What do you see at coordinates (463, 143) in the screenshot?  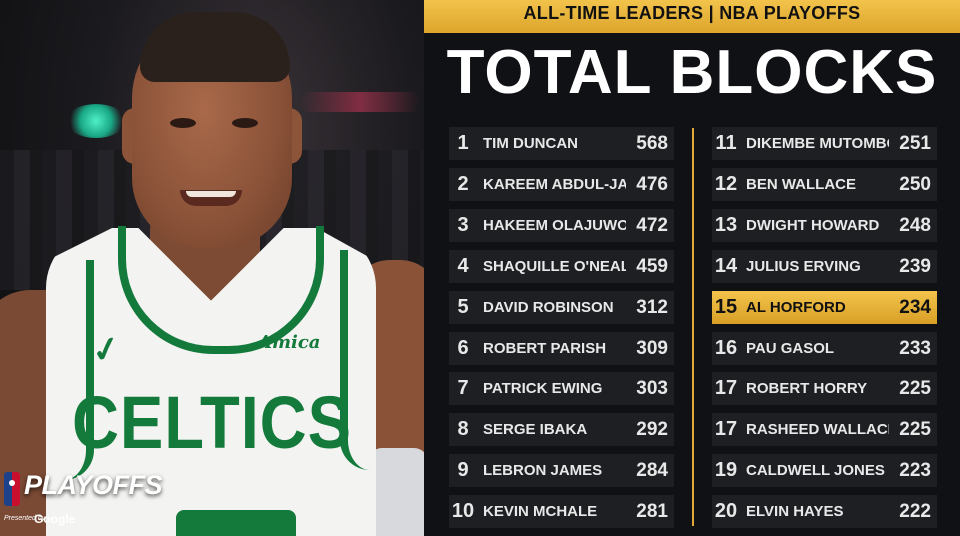 I see `leader-rank: 1` at bounding box center [463, 143].